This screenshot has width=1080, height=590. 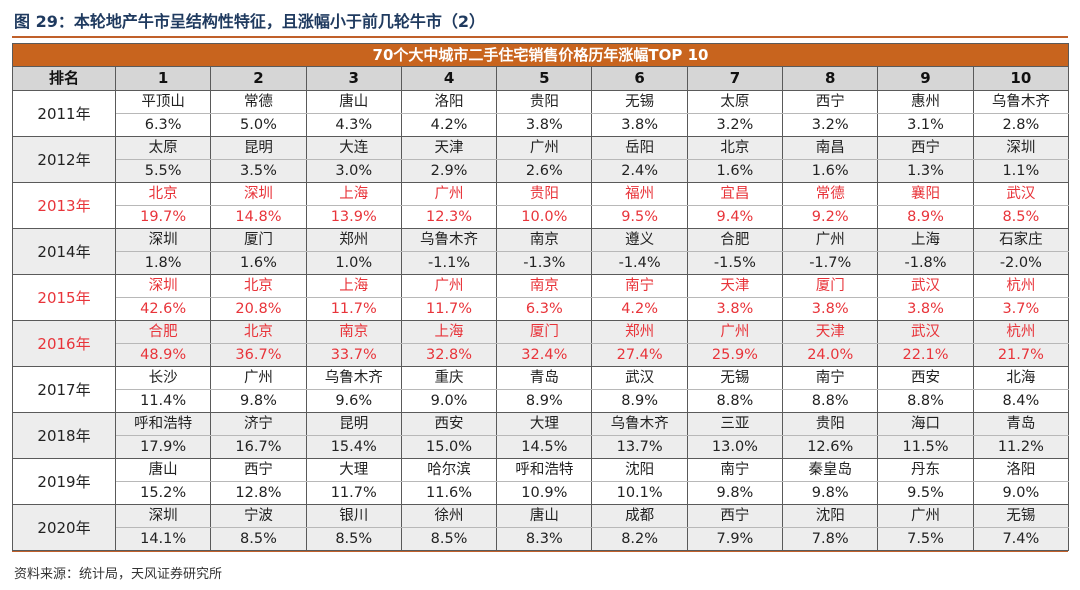 What do you see at coordinates (1021, 401) in the screenshot?
I see `pct-cell: 8.4%` at bounding box center [1021, 401].